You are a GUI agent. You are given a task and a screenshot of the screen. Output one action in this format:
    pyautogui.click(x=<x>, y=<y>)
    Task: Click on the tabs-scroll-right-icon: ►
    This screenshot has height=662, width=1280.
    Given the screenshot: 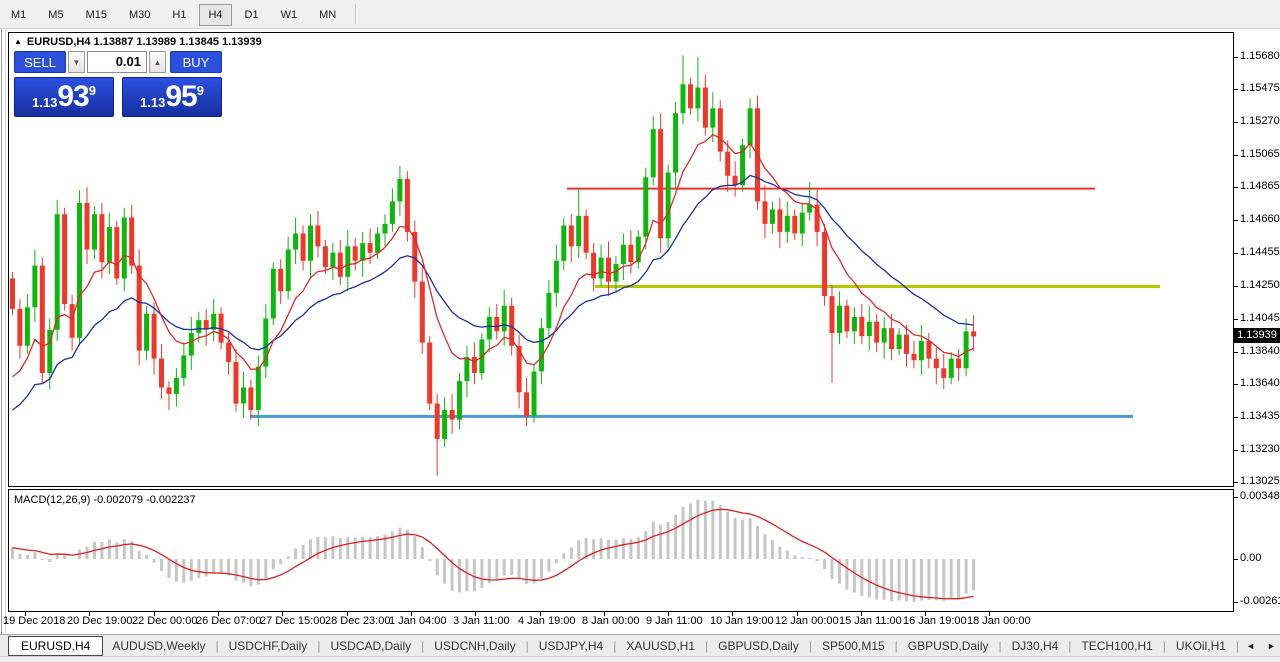 What is the action you would take?
    pyautogui.click(x=1271, y=646)
    